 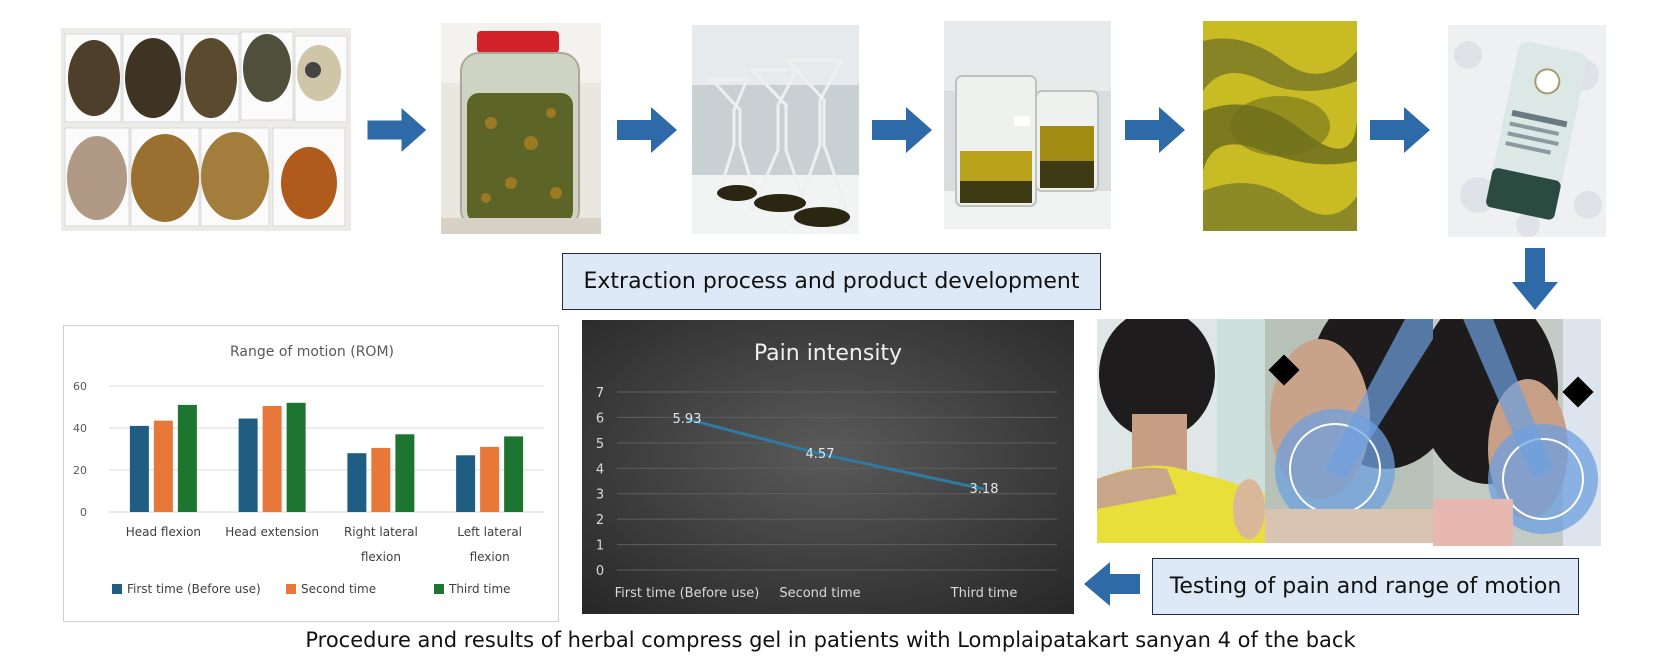 I want to click on testing-label: Testing of pain and range of motion, so click(x=1365, y=586).